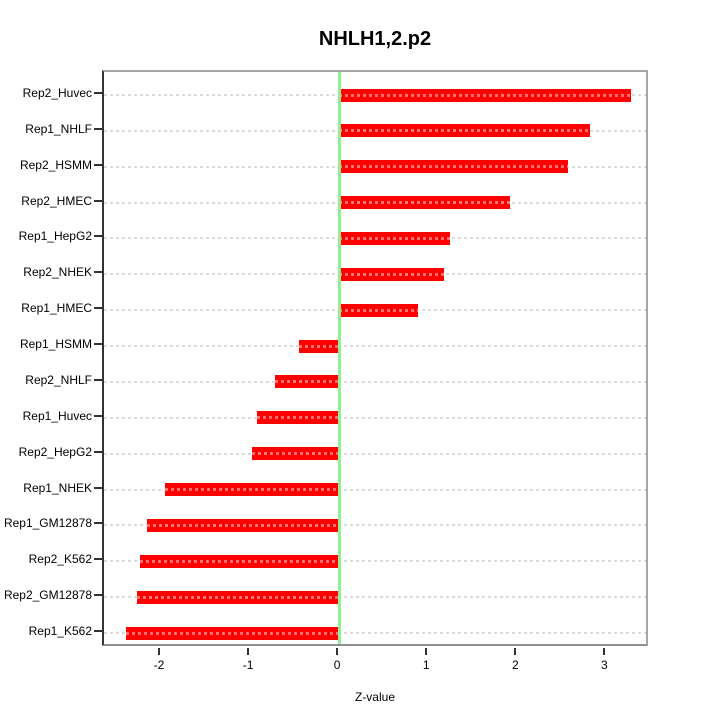  What do you see at coordinates (248, 665) in the screenshot?
I see `x-tick-label: -1` at bounding box center [248, 665].